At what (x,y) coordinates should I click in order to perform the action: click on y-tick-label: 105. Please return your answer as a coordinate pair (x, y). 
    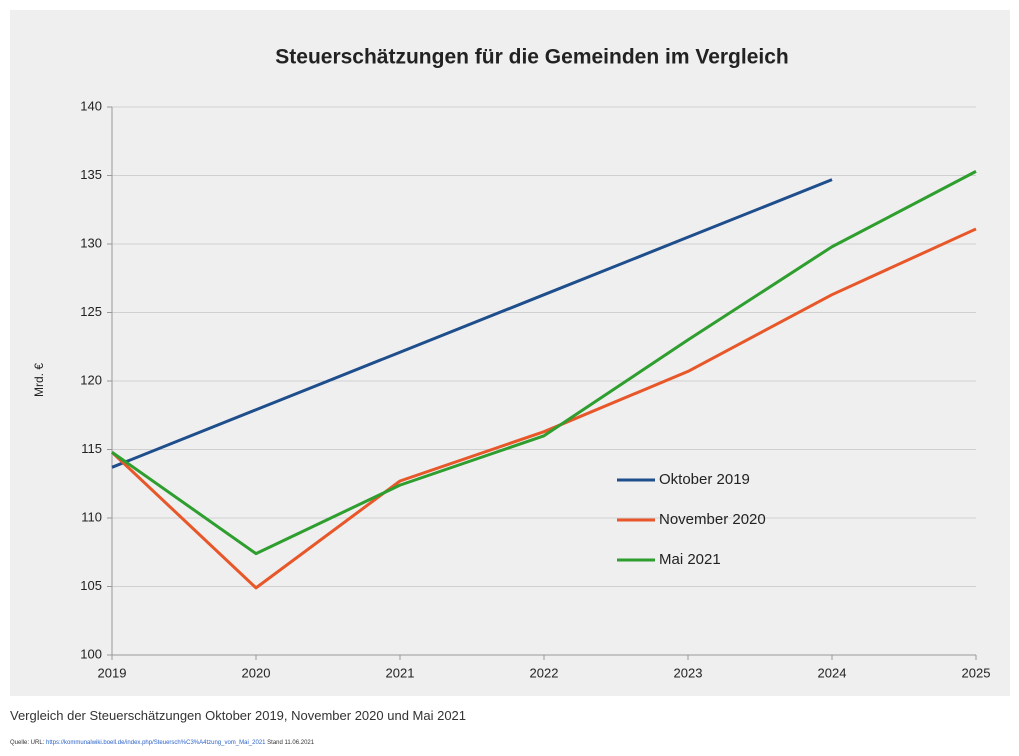
    Looking at the image, I should click on (91, 585).